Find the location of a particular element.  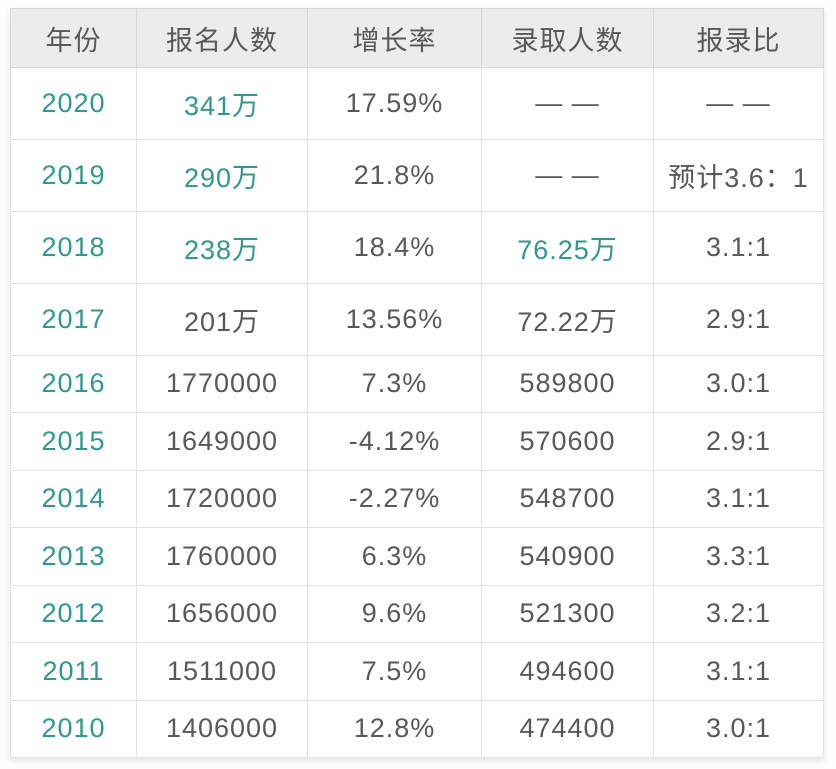

cell-admitted: 540900 is located at coordinates (567, 556).